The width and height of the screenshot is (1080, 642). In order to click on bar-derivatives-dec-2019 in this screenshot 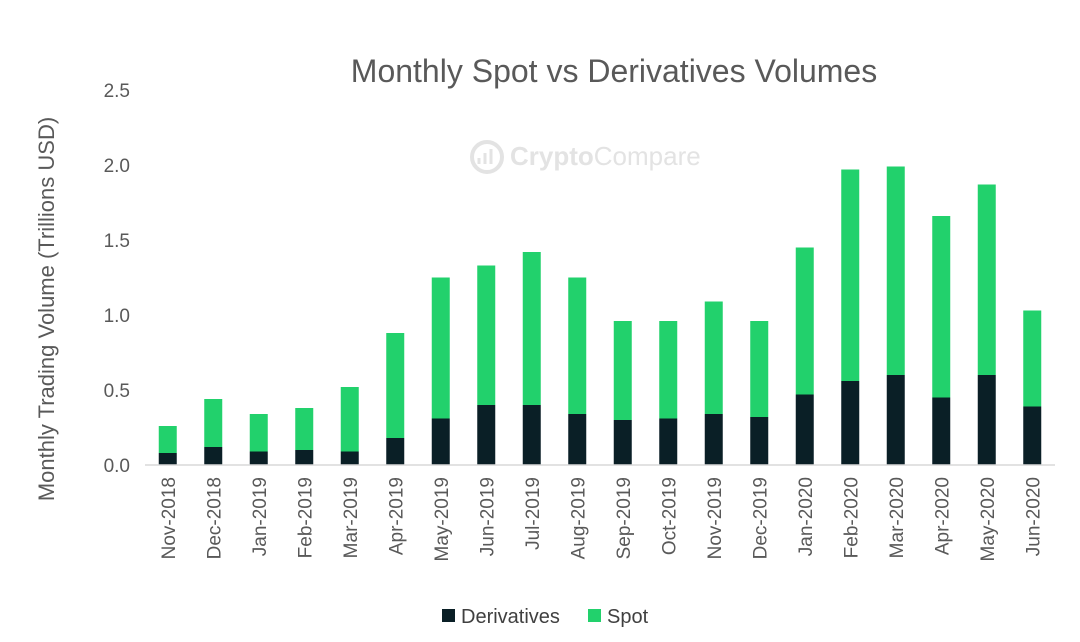, I will do `click(759, 441)`.